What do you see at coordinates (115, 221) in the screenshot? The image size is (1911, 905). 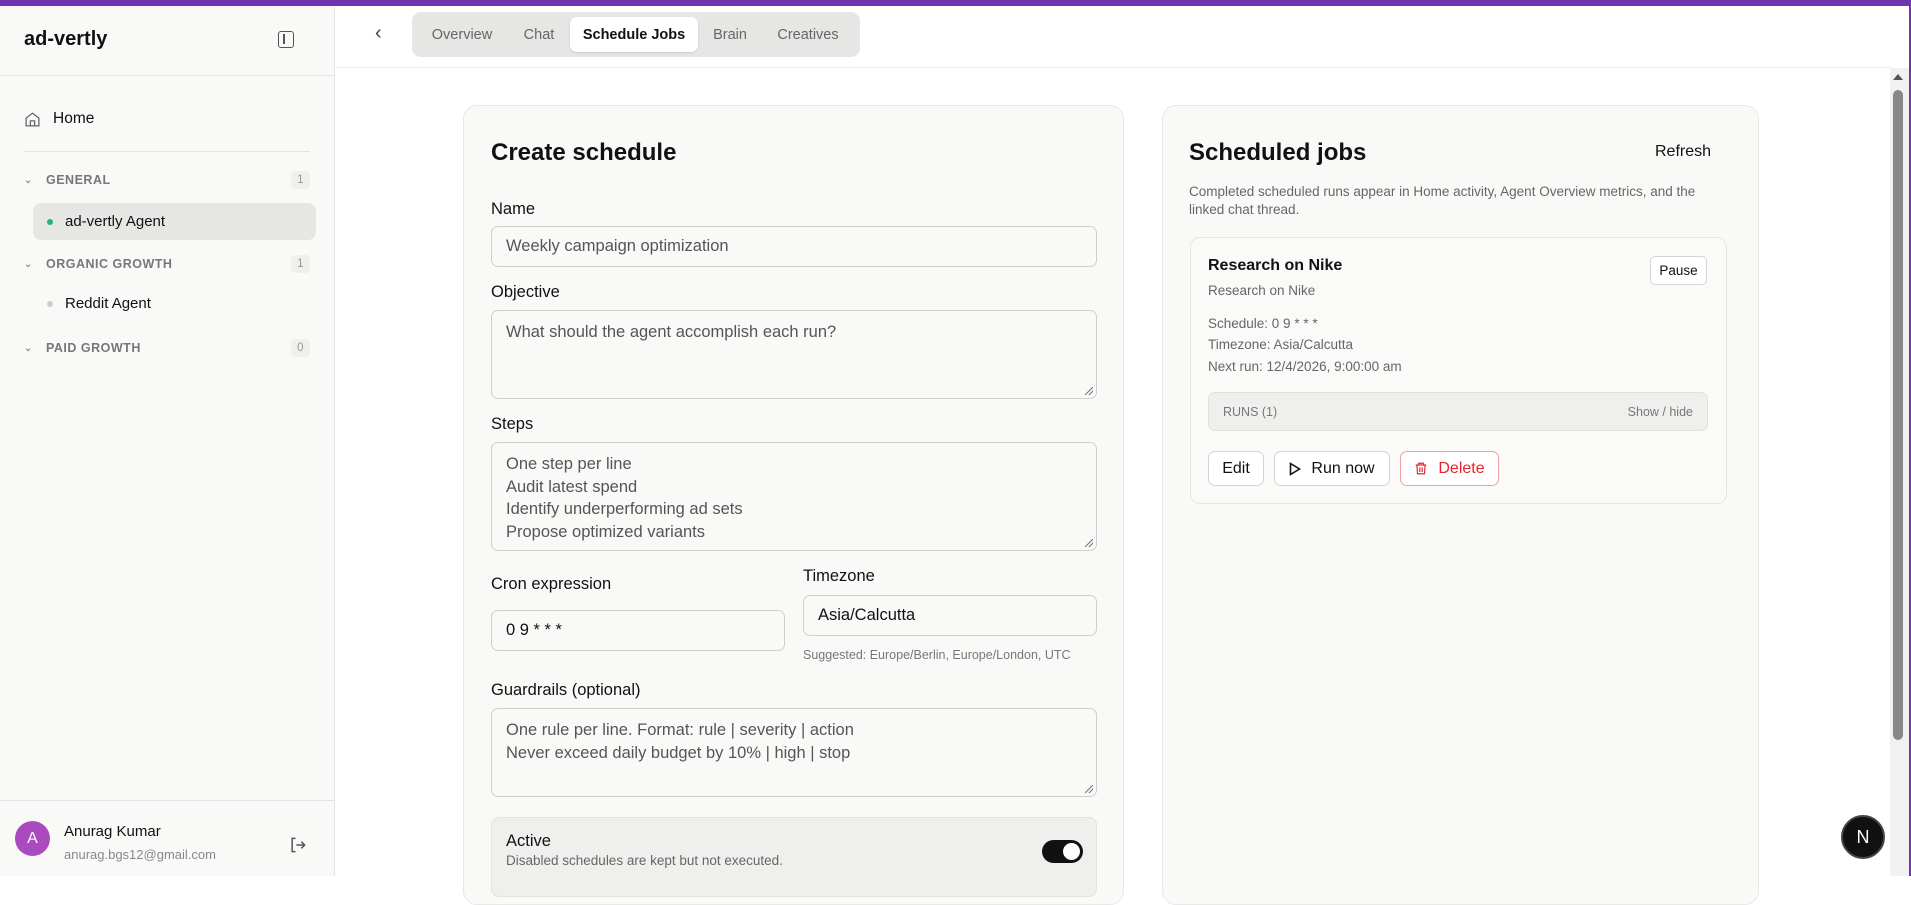 I see `agent-label: ad-vertly Agent` at bounding box center [115, 221].